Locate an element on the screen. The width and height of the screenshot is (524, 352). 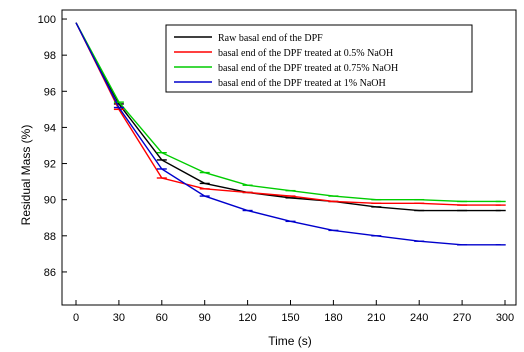
x-tick-label: 90 is located at coordinates (205, 318).